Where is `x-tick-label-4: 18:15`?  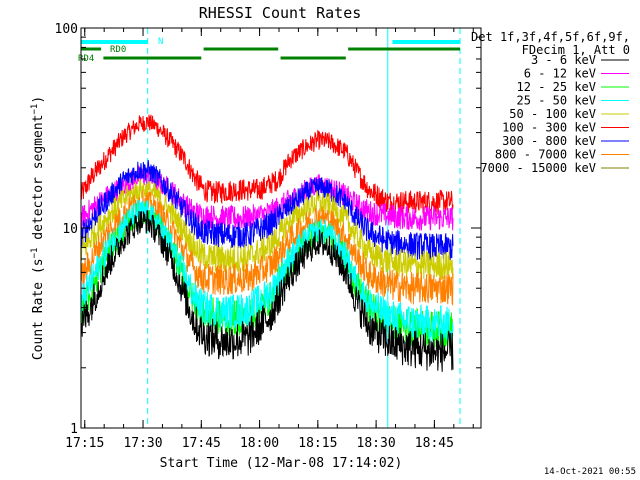 x-tick-label-4: 18:15 is located at coordinates (317, 443).